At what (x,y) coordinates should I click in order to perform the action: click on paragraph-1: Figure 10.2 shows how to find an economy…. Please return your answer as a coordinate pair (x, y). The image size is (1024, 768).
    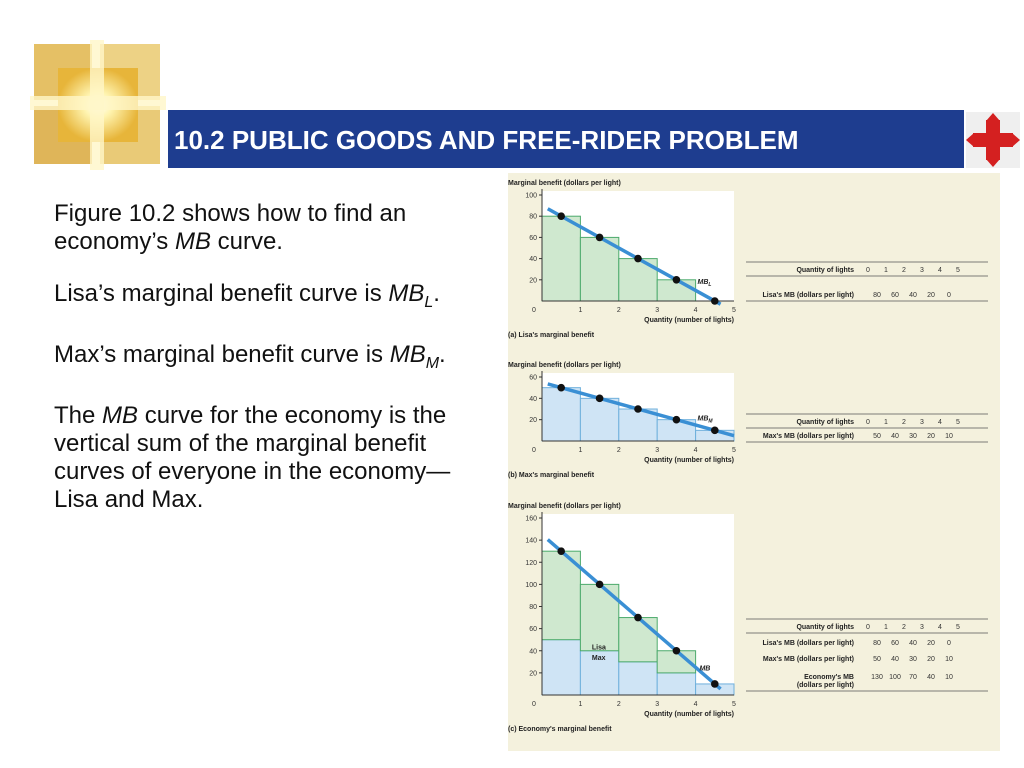
    Looking at the image, I should click on (230, 227).